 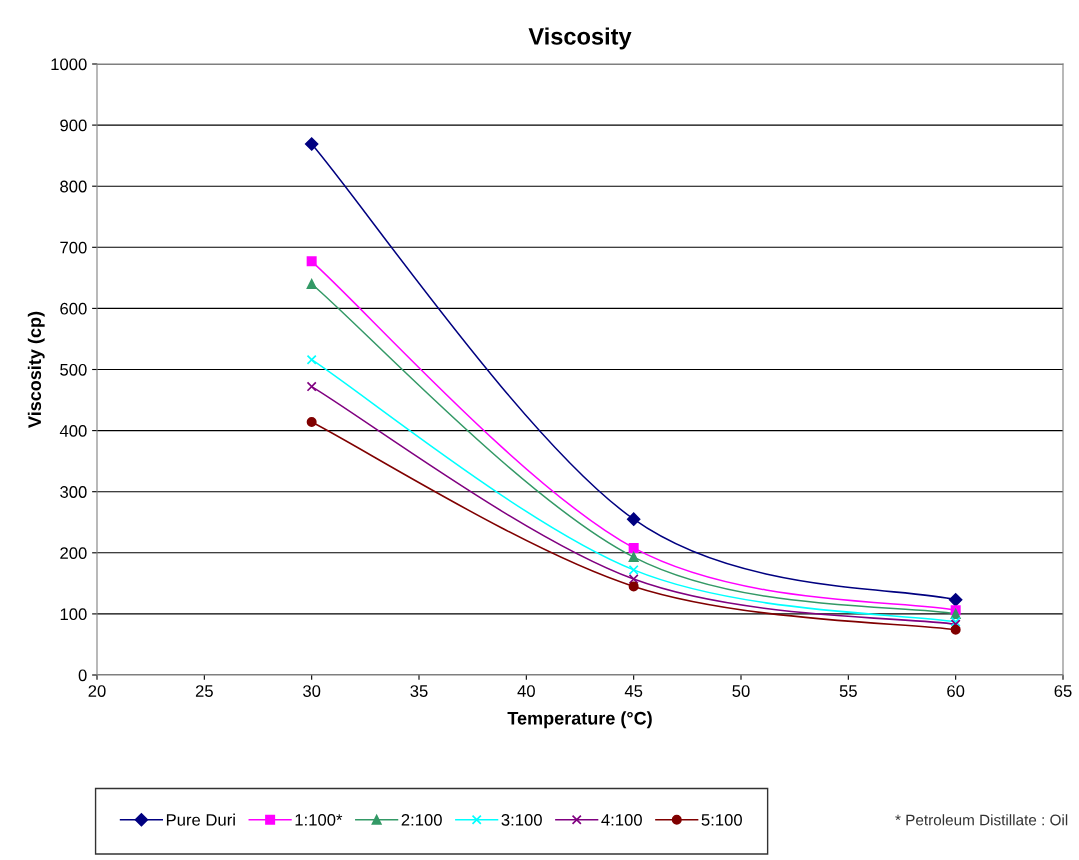 What do you see at coordinates (848, 691) in the screenshot?
I see `x-tick-label: 55` at bounding box center [848, 691].